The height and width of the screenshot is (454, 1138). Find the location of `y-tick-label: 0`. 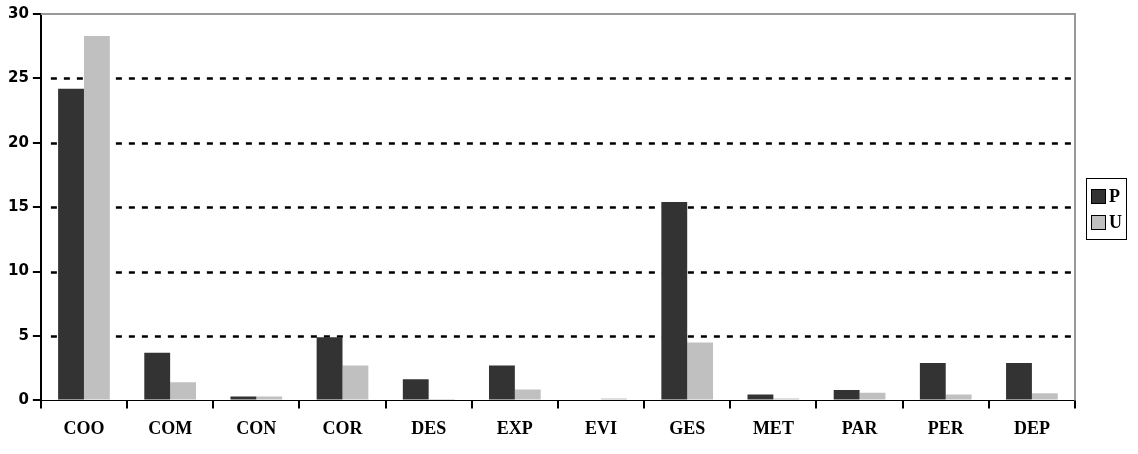

y-tick-label: 0 is located at coordinates (23, 399).